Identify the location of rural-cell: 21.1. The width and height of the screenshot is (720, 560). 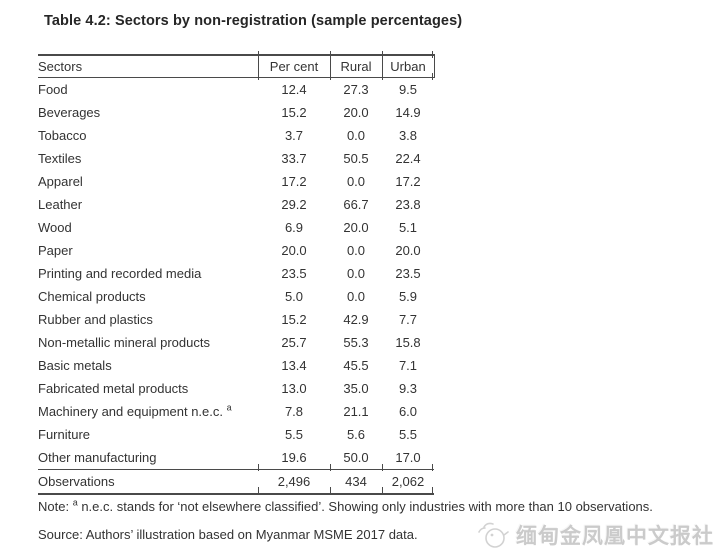
(356, 411).